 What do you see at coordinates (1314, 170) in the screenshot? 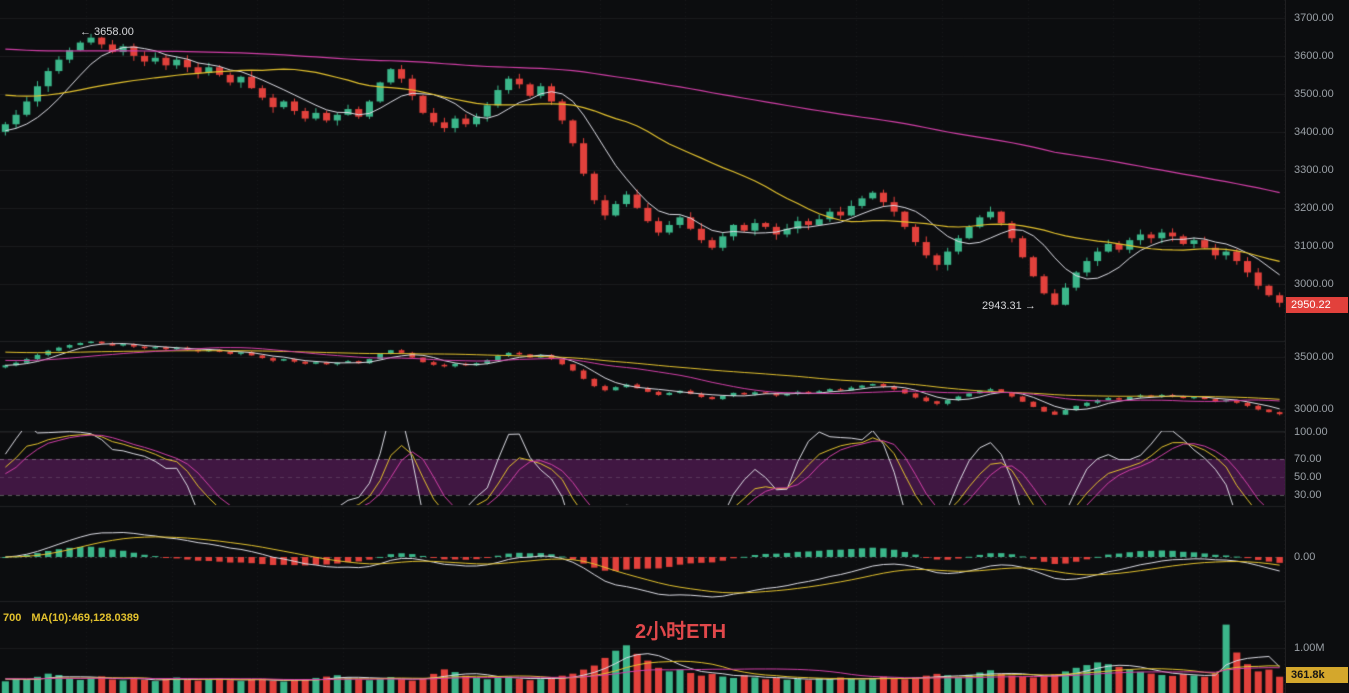
I see `axis-tick: 3300.00` at bounding box center [1314, 170].